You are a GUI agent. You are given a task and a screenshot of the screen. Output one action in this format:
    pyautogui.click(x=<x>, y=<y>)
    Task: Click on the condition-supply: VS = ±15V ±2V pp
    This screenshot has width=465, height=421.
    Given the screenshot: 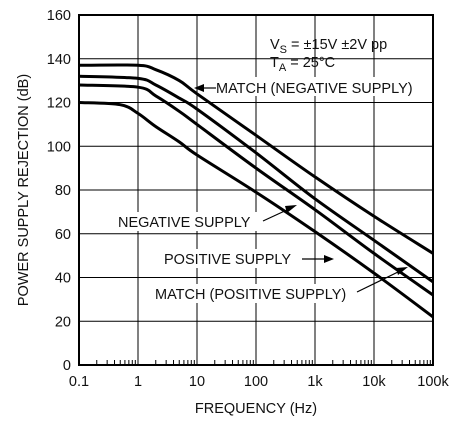 What is the action you would take?
    pyautogui.click(x=328, y=46)
    